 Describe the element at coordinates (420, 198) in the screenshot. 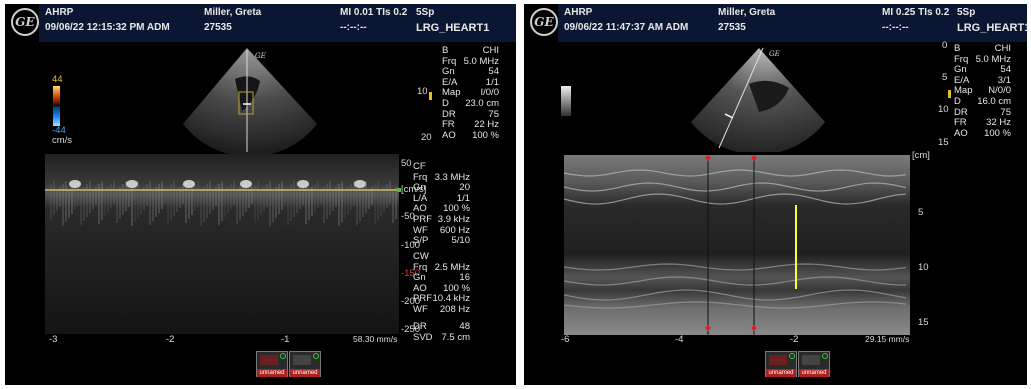

I see `parameter-key: L/A` at that location.